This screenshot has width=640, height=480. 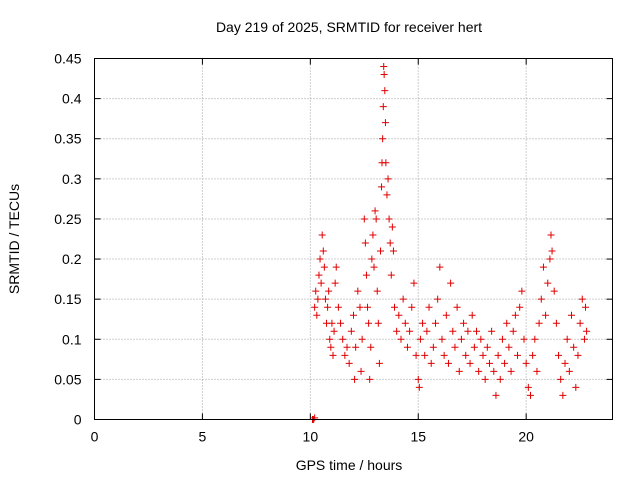 What do you see at coordinates (67, 139) in the screenshot?
I see `y-tick-label: 0.35` at bounding box center [67, 139].